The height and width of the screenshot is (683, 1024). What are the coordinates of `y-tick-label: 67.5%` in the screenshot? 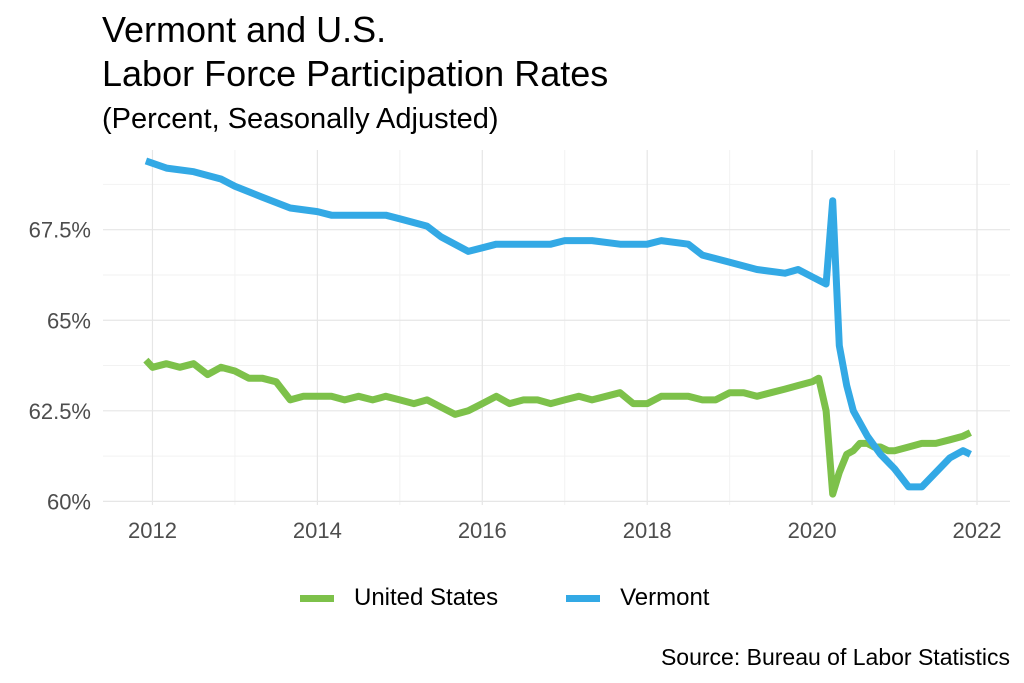 It's located at (60, 230).